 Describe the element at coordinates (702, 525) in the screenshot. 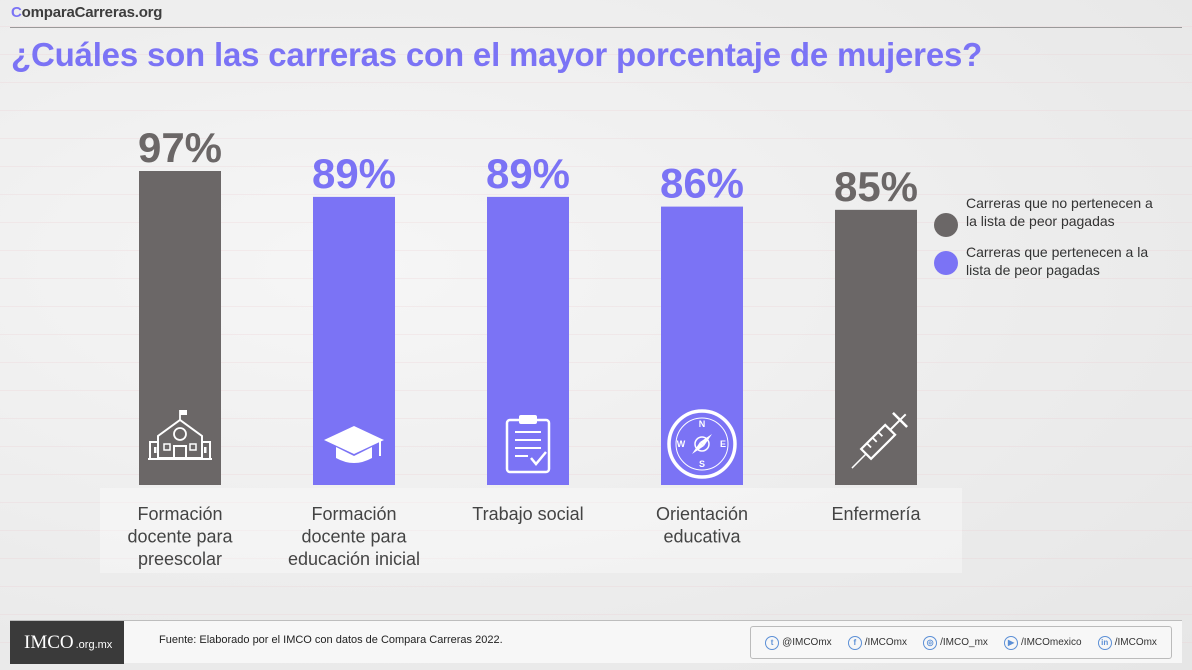

I see `category-label: Orientación educativa` at that location.